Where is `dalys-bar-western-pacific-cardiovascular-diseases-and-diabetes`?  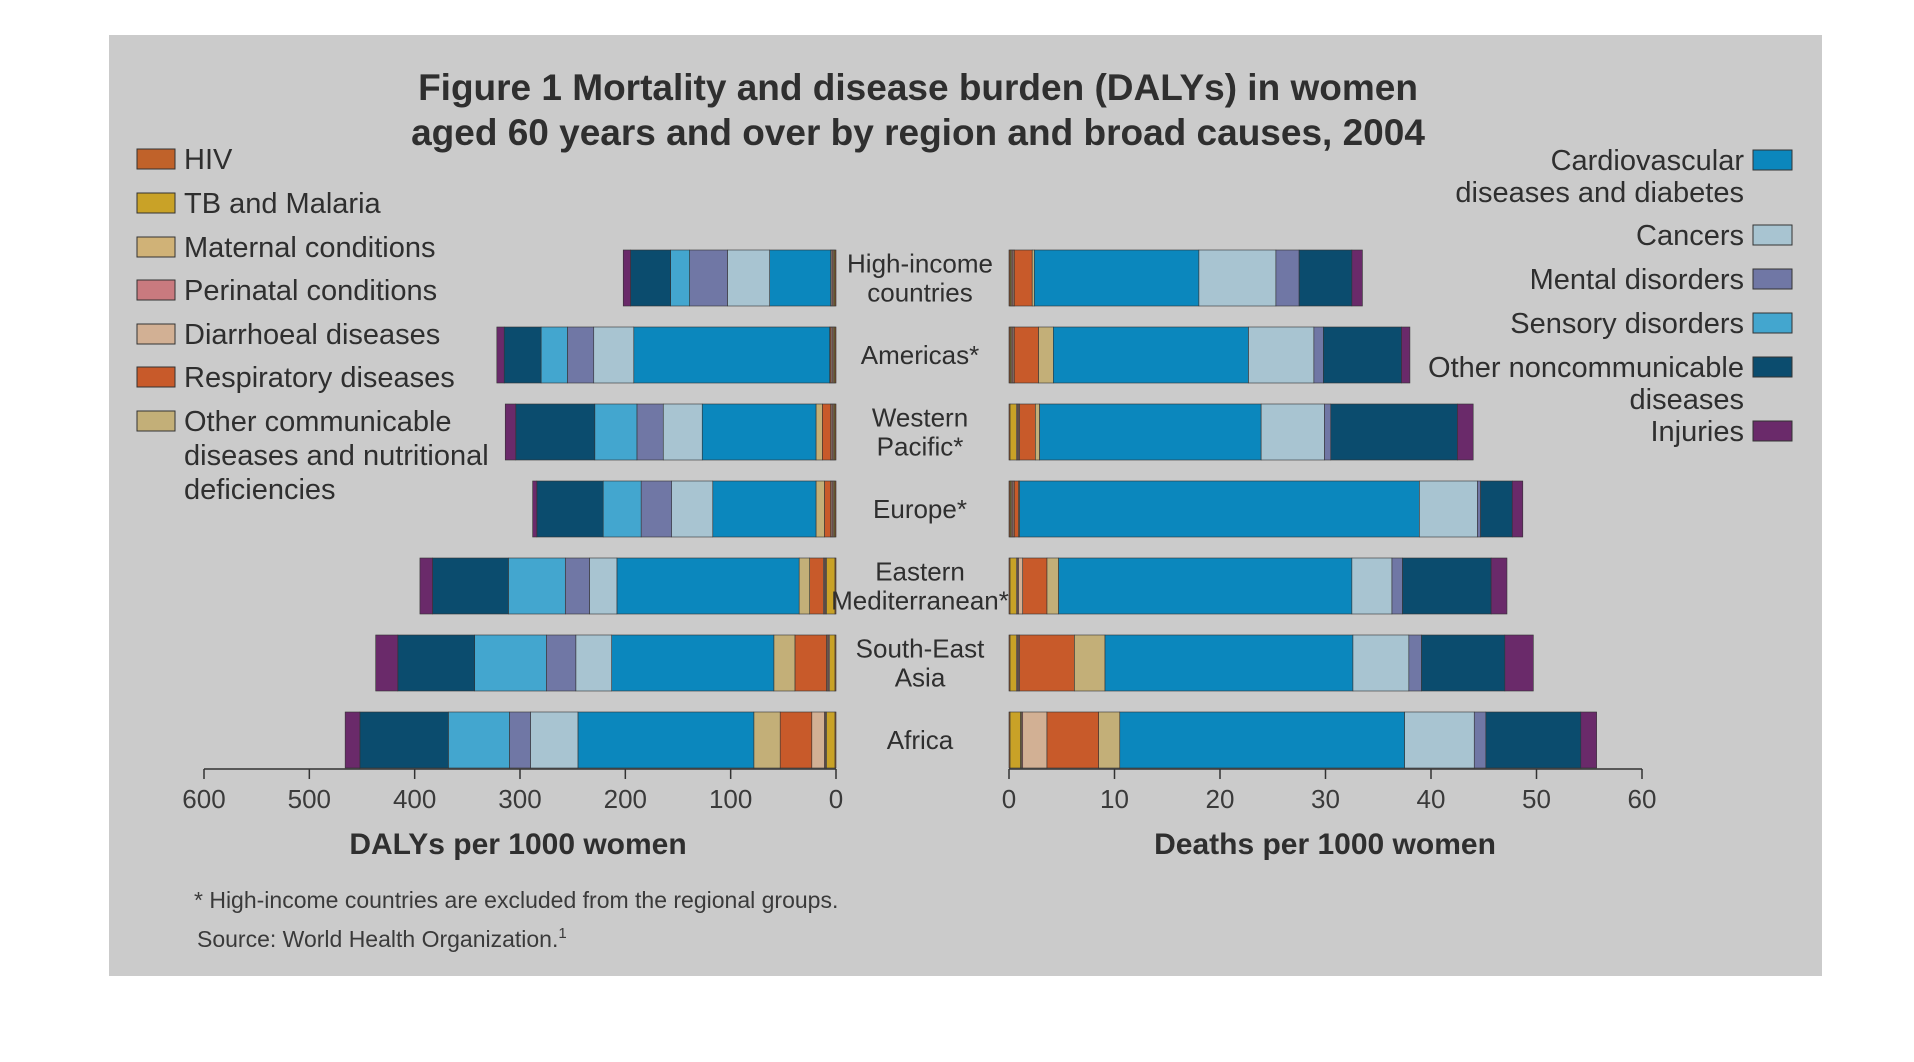
dalys-bar-western-pacific-cardiovascular-diseases-and-diabetes is located at coordinates (759, 432).